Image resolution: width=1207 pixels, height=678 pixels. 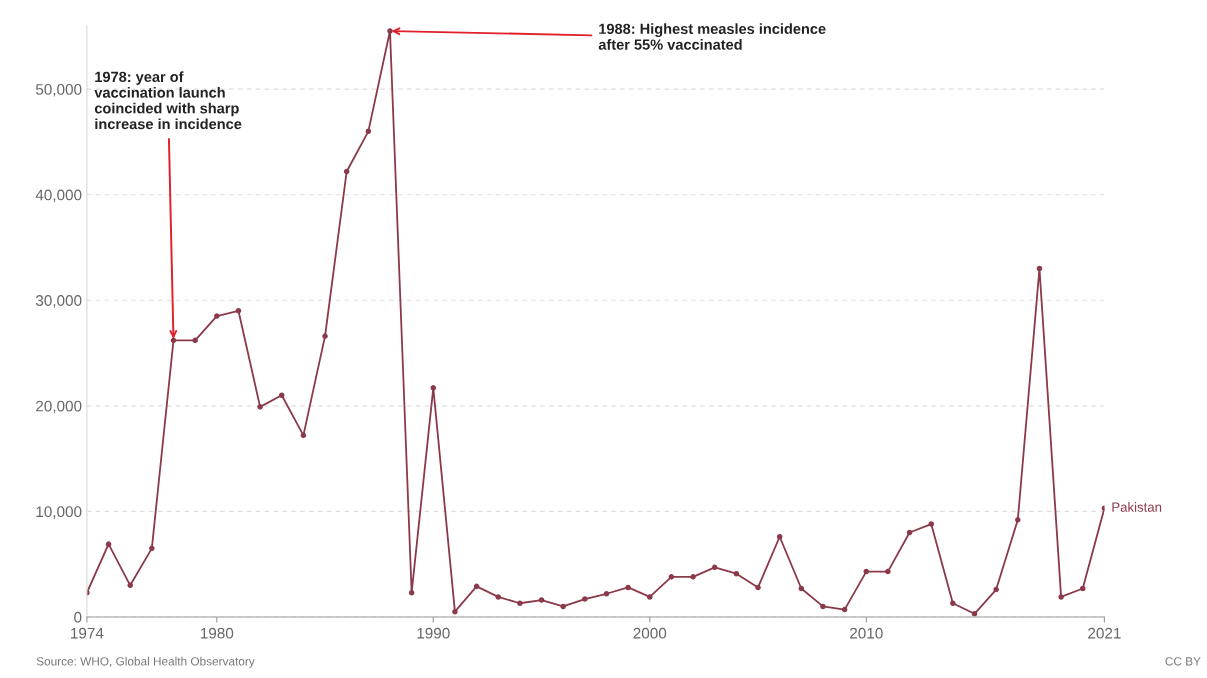 I want to click on x-tick-label: 2000, so click(x=650, y=633).